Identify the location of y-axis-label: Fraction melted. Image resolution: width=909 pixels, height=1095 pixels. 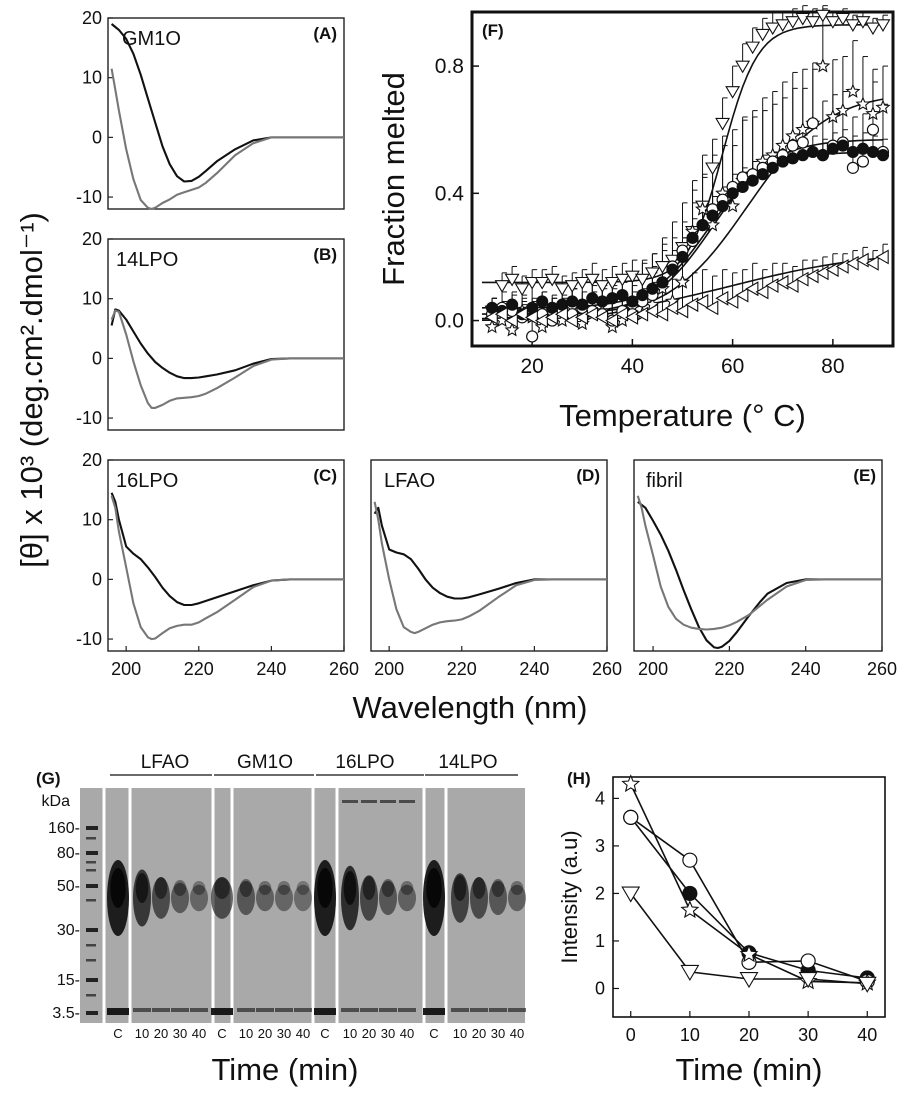
(393, 179).